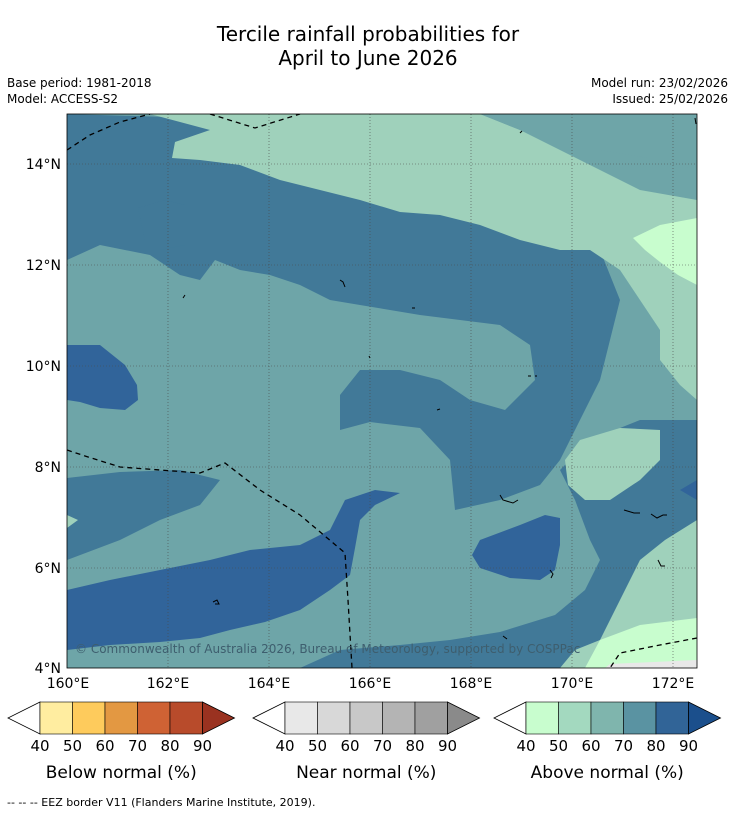  What do you see at coordinates (79, 91) in the screenshot?
I see `meta-left: Base period: 1981-2018 Model: ACCESS-S2` at bounding box center [79, 91].